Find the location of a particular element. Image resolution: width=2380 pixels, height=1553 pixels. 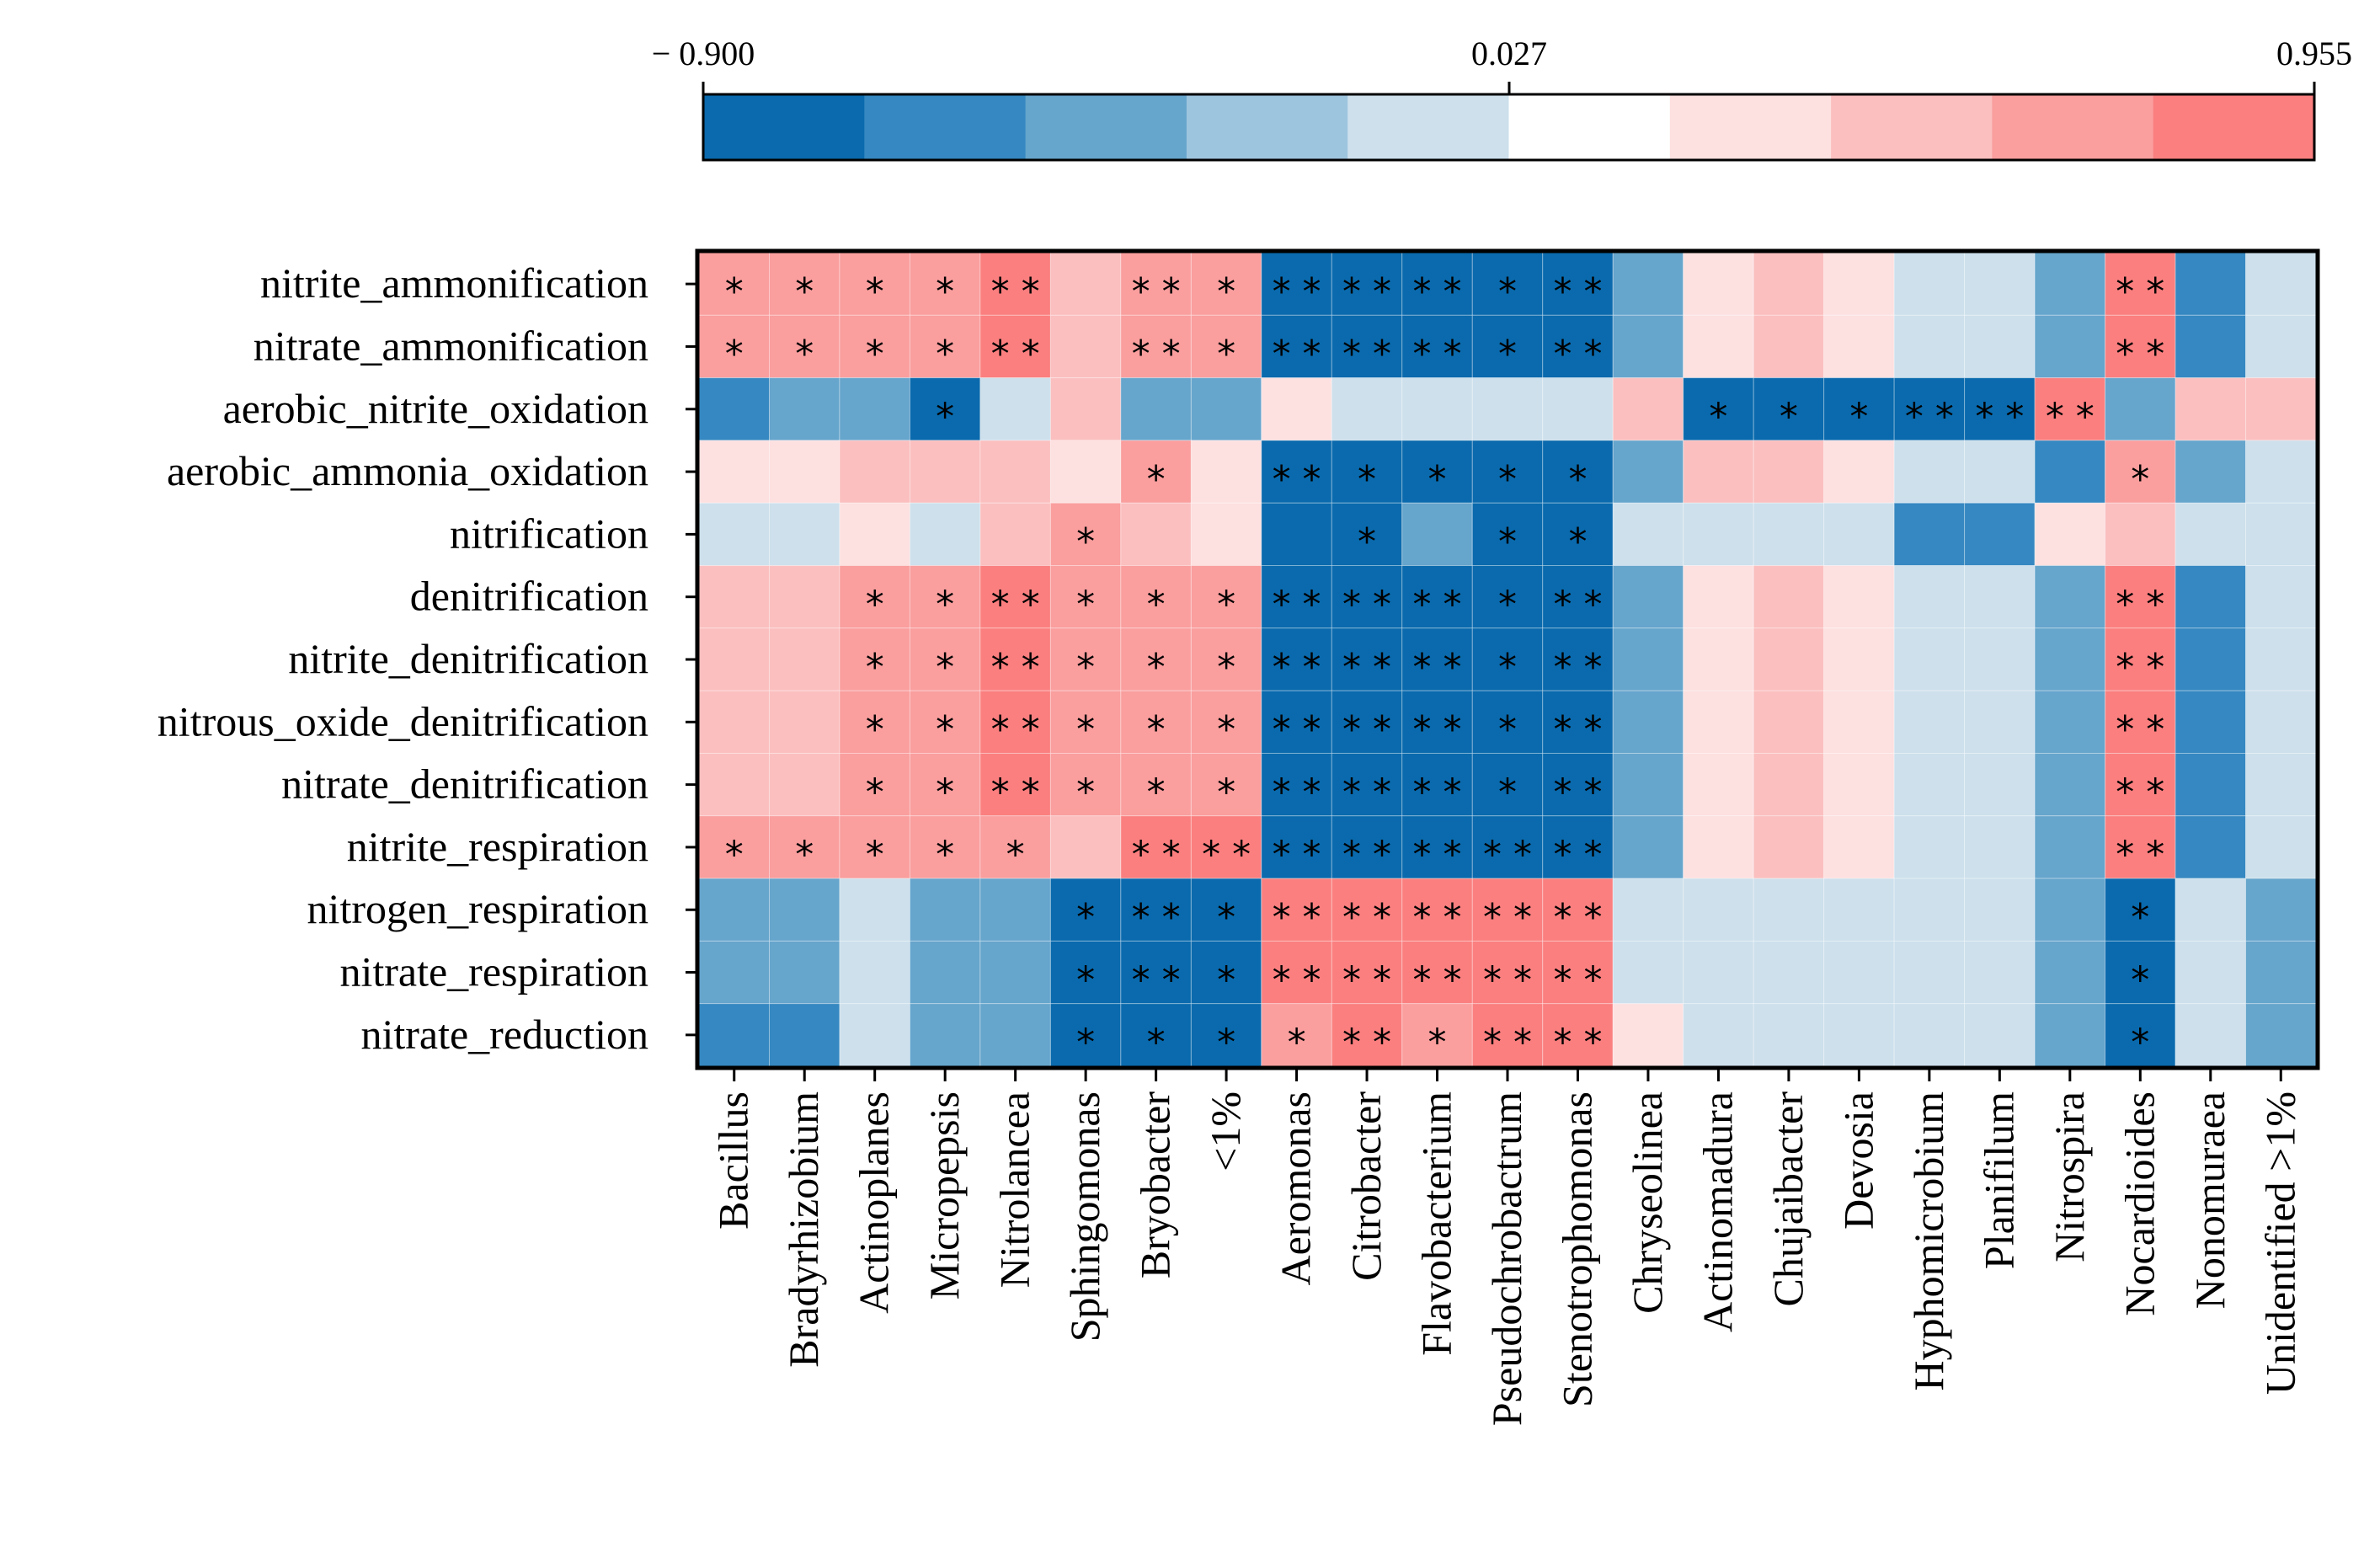

column-label: Citrobacter is located at coordinates (1366, 1186).